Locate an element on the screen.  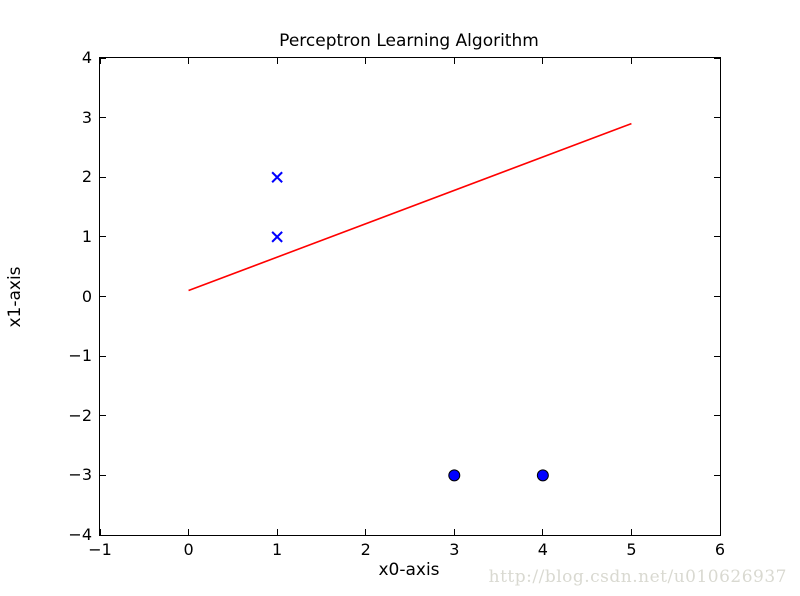
x-axis-label: x0-axis is located at coordinates (409, 570).